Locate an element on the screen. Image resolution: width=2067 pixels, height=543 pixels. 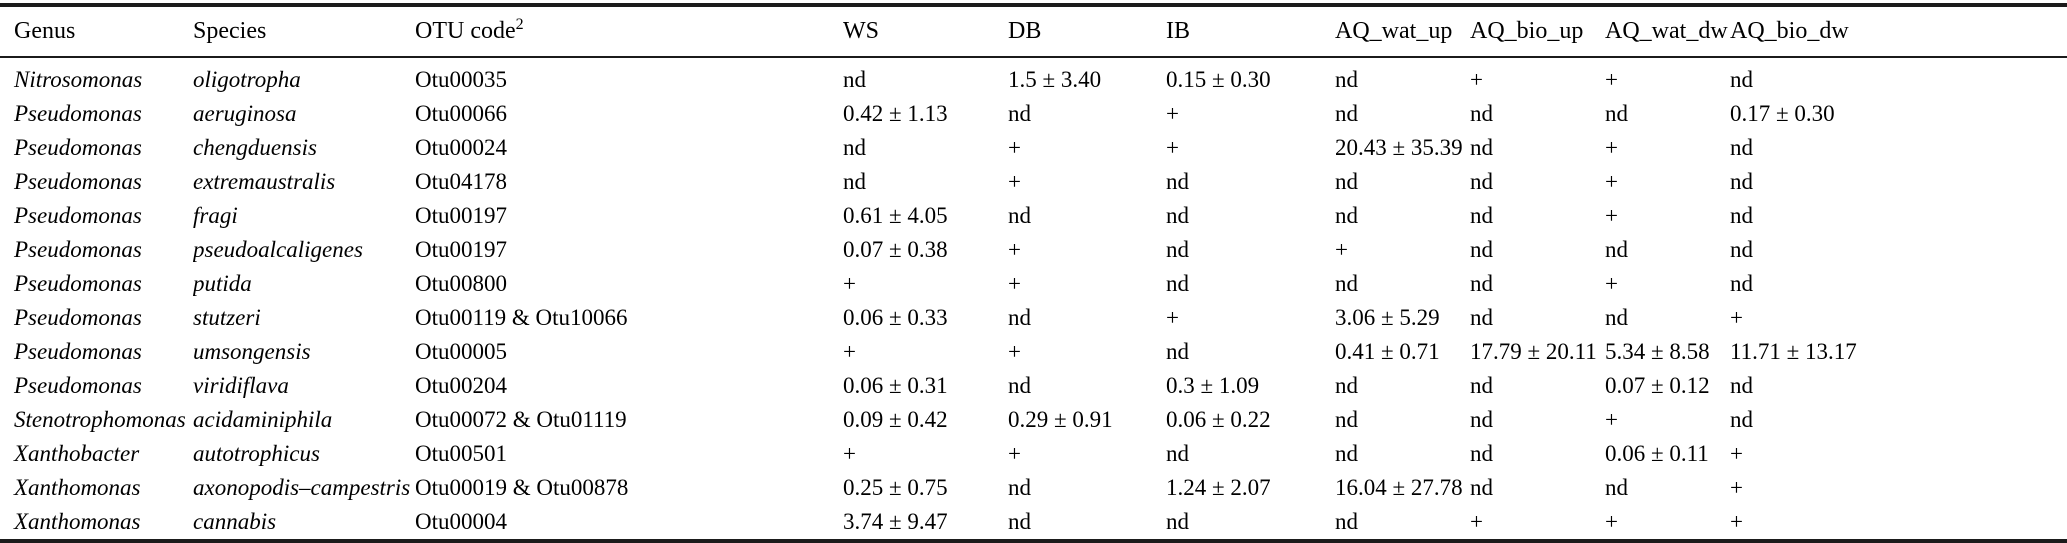
cell-aq_bio_dw: 11.71 ± 13.17 is located at coordinates (1793, 351).